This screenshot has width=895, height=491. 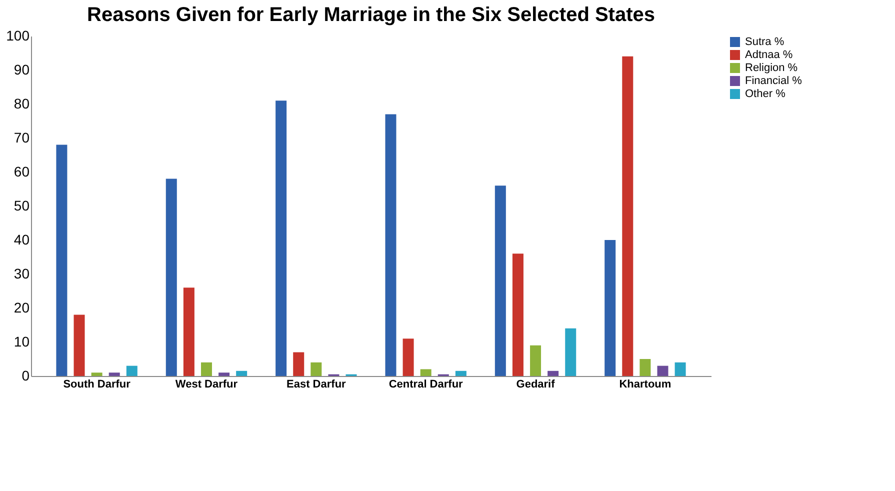 I want to click on y-tick-label: 20, so click(x=22, y=308).